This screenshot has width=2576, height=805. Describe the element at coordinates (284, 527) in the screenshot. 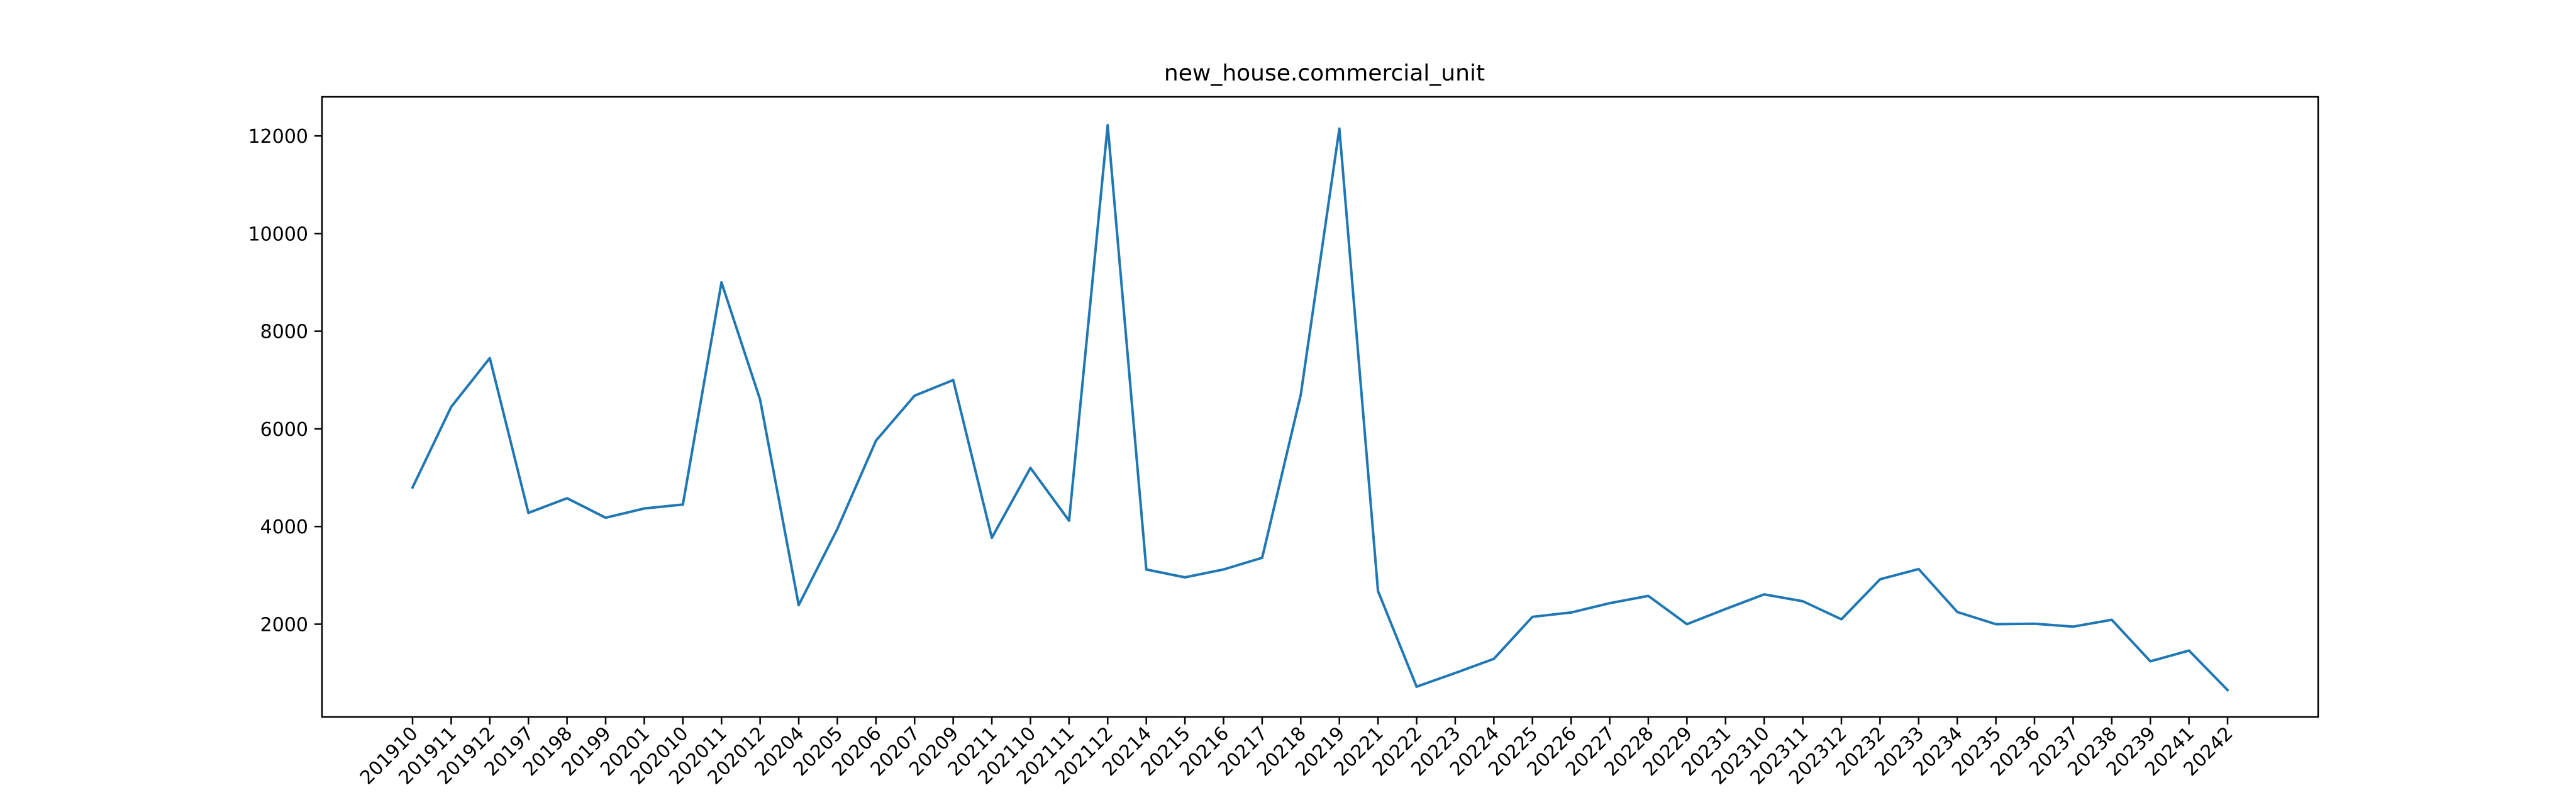

I see `y-tick-label: 4000` at that location.